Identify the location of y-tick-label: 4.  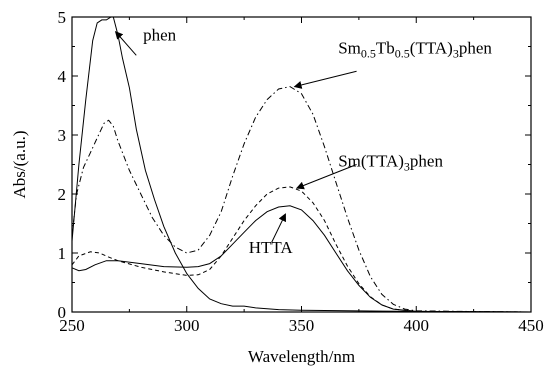
(62, 76).